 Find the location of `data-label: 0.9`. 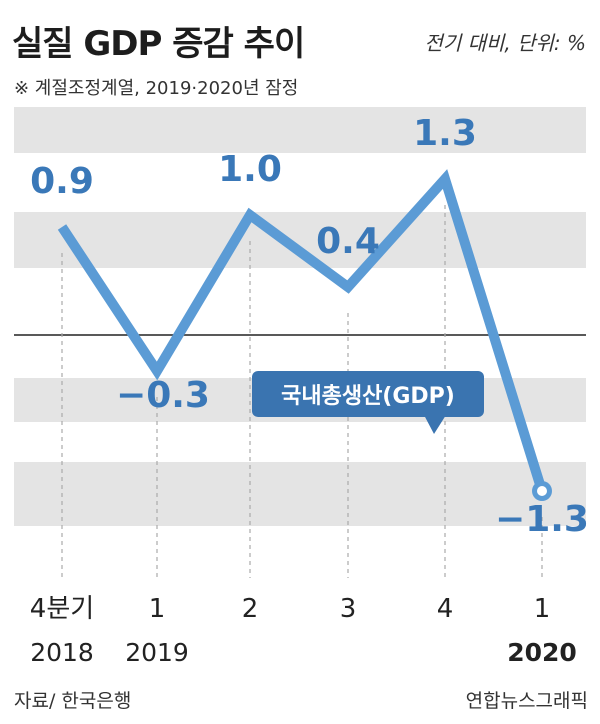

data-label: 0.9 is located at coordinates (62, 181).